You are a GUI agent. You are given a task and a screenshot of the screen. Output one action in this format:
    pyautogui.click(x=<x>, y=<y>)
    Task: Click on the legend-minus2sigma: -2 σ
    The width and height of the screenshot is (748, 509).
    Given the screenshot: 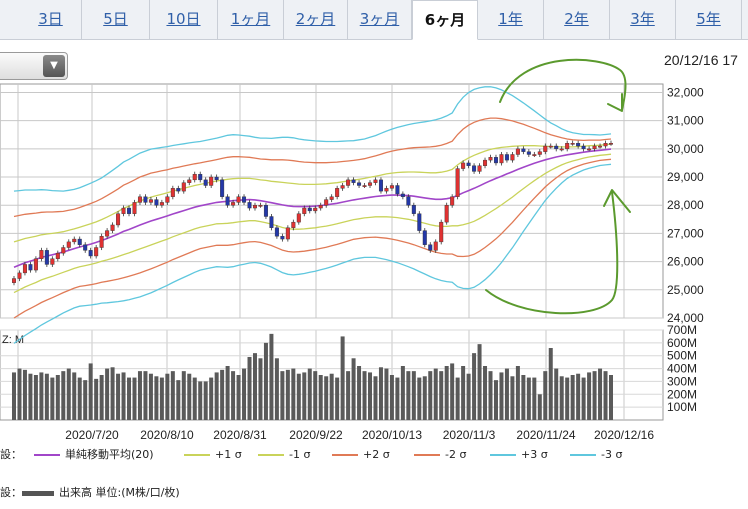 What is the action you would take?
    pyautogui.click(x=440, y=455)
    